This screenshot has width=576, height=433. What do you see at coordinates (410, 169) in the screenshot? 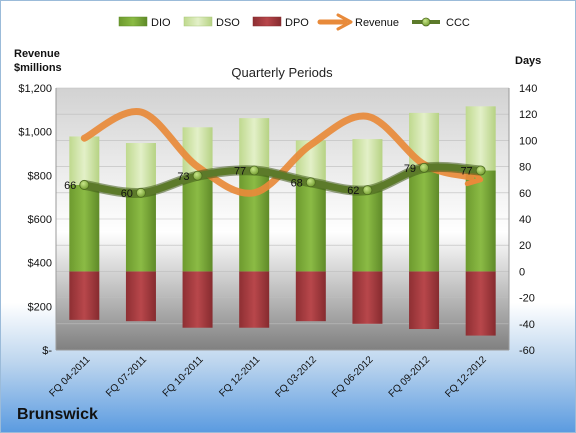
I see `data-label-ccc: 79` at bounding box center [410, 169].